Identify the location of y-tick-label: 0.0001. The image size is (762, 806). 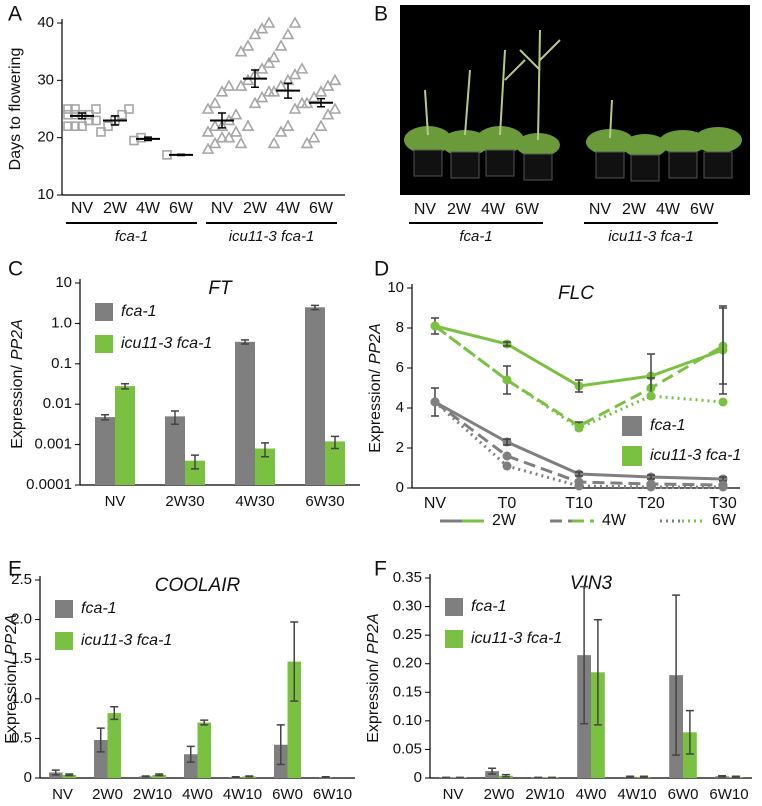
(49, 484).